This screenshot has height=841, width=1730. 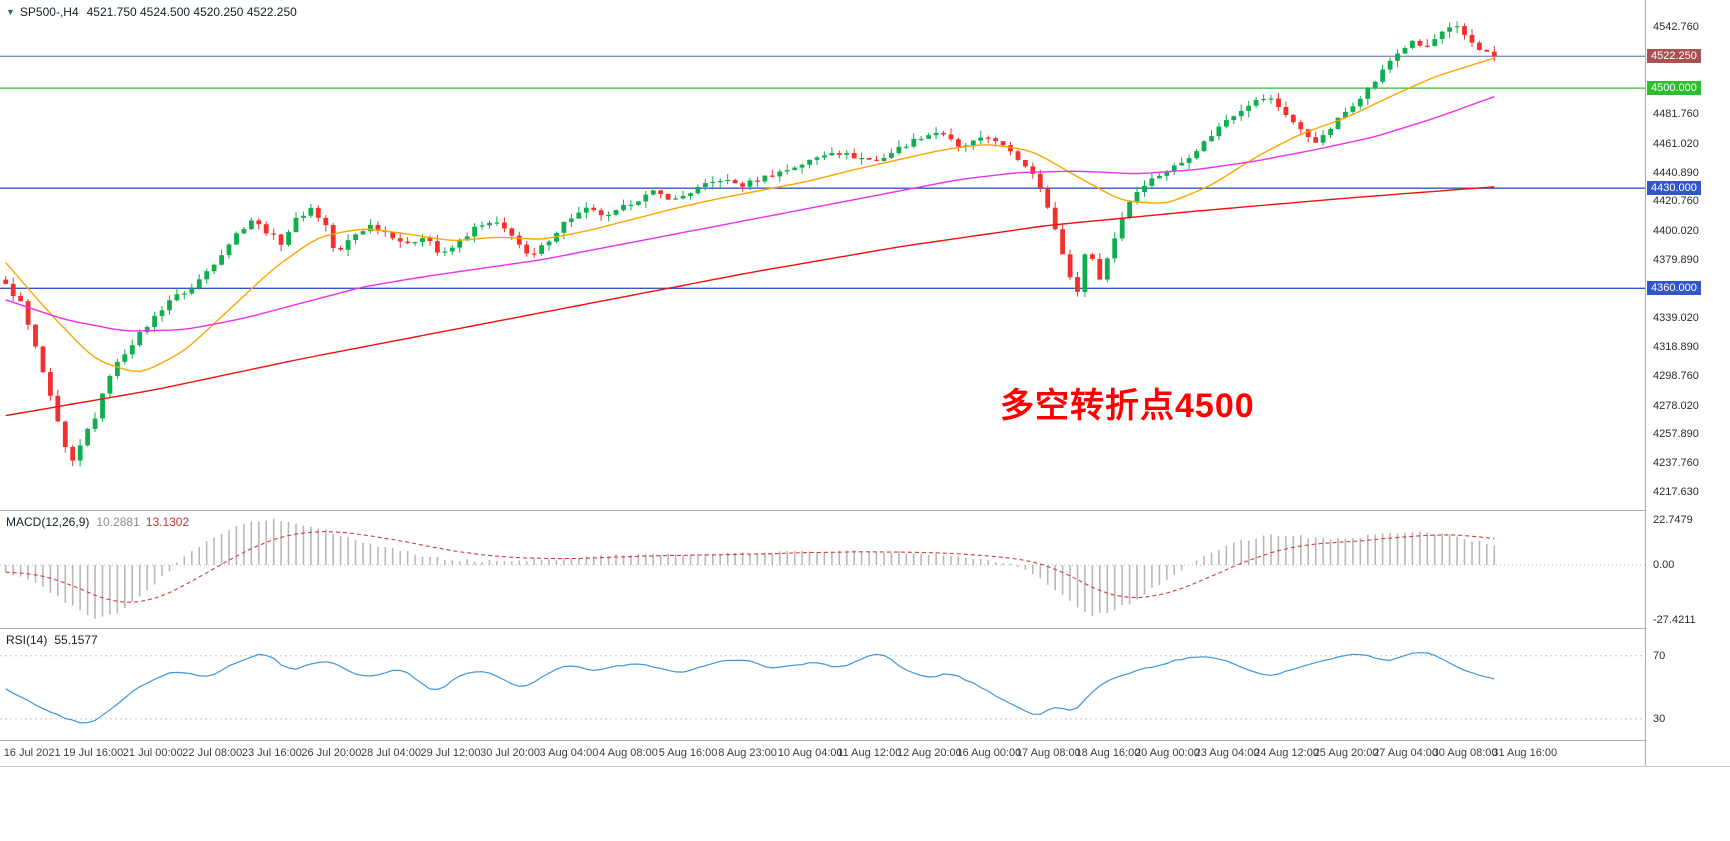 What do you see at coordinates (1676, 375) in the screenshot?
I see `price-tick-label: 4298.760` at bounding box center [1676, 375].